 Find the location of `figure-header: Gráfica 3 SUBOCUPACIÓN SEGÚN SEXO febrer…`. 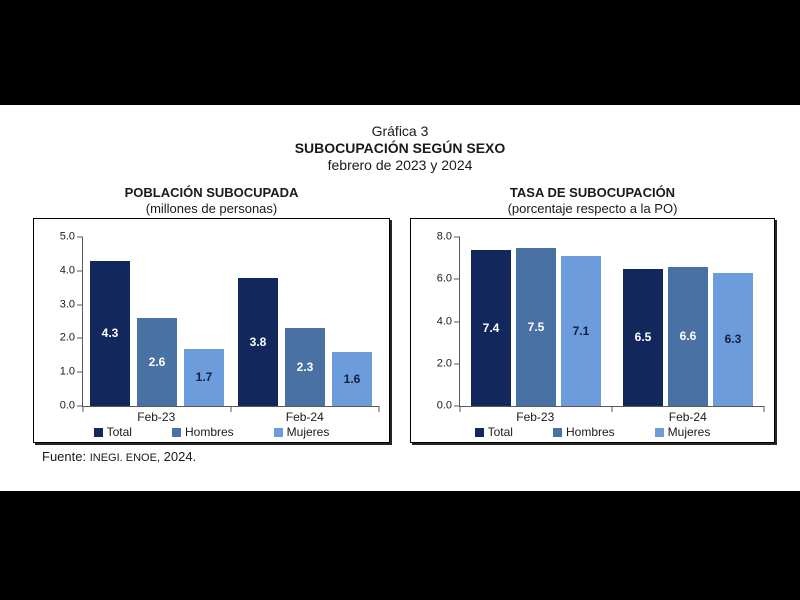

figure-header: Gráfica 3 SUBOCUPACIÓN SEGÚN SEXO febrer… is located at coordinates (400, 148).